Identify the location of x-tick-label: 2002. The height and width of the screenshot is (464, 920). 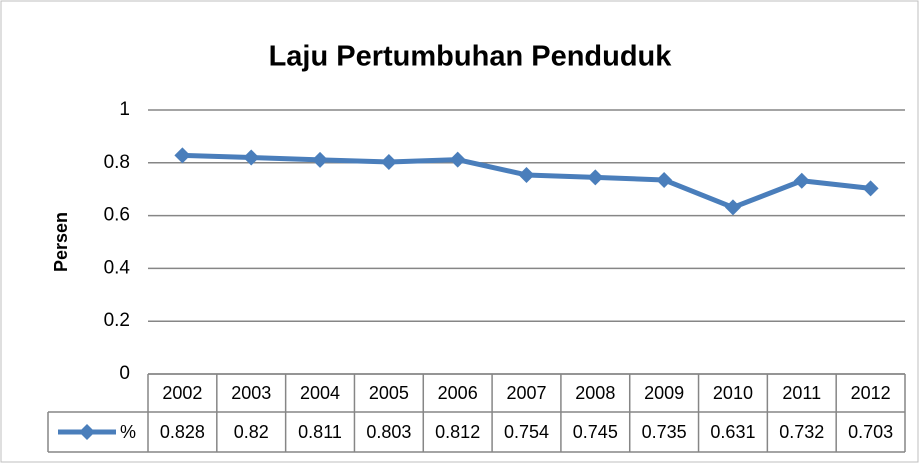
(182, 393).